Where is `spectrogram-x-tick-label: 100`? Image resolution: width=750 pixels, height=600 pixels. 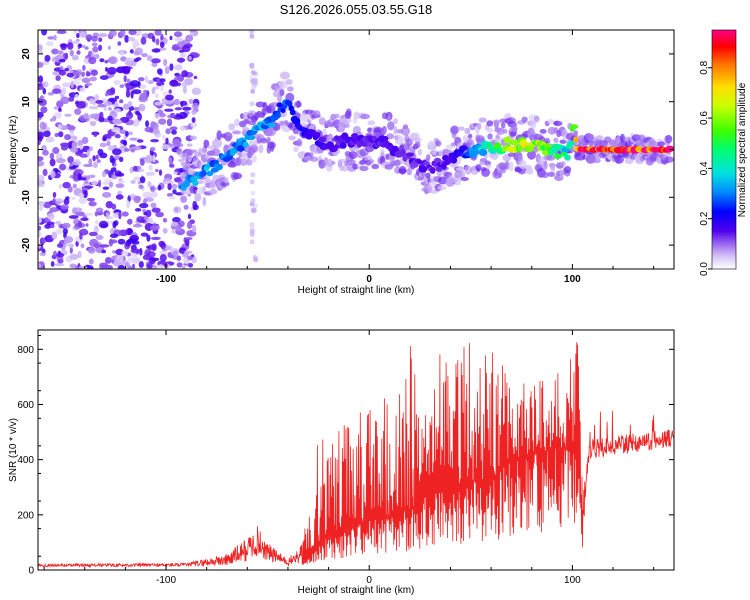 spectrogram-x-tick-label: 100 is located at coordinates (572, 279).